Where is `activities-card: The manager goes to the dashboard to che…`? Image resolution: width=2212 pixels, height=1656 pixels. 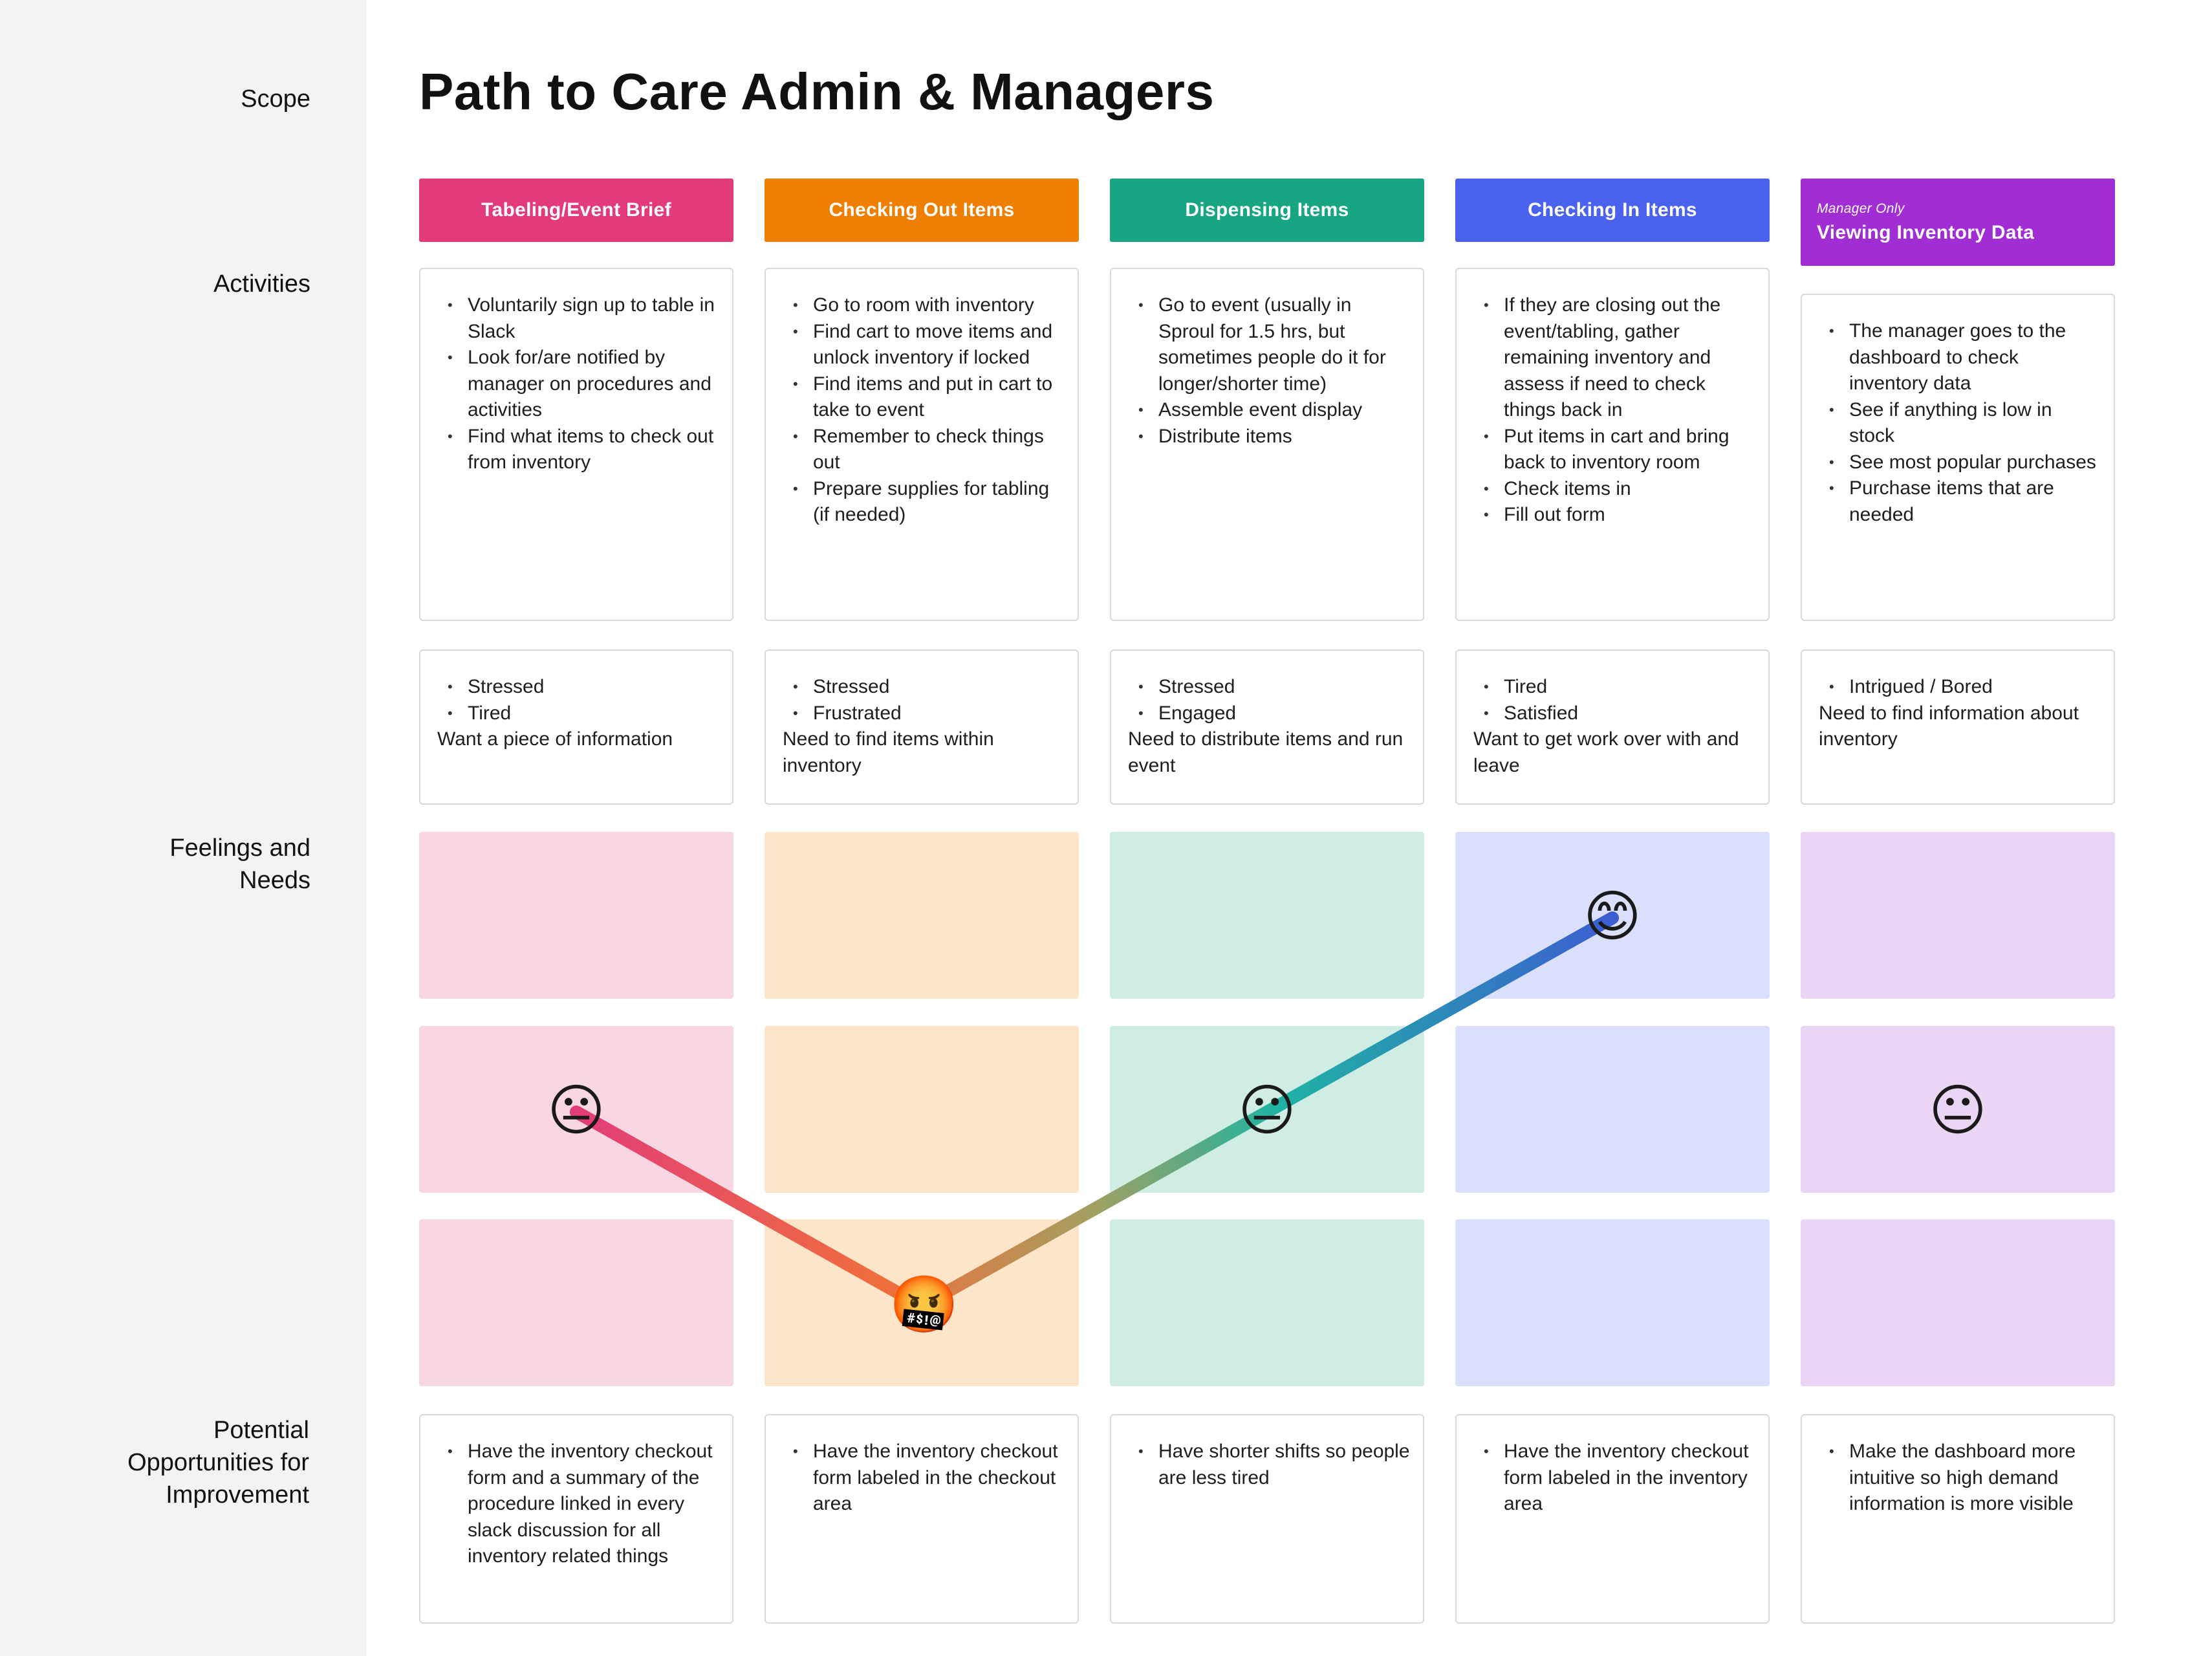
activities-card: The manager goes to the dashboard to che… is located at coordinates (1958, 457).